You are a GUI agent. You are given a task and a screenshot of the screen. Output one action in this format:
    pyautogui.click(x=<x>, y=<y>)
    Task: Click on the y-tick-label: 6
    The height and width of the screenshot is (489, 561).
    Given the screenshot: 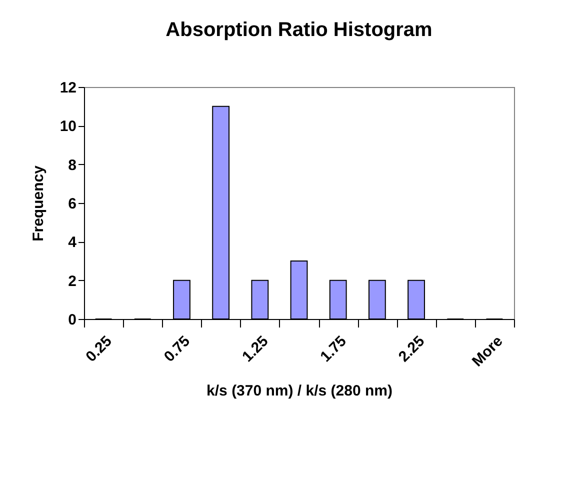 What is the action you would take?
    pyautogui.click(x=72, y=204)
    